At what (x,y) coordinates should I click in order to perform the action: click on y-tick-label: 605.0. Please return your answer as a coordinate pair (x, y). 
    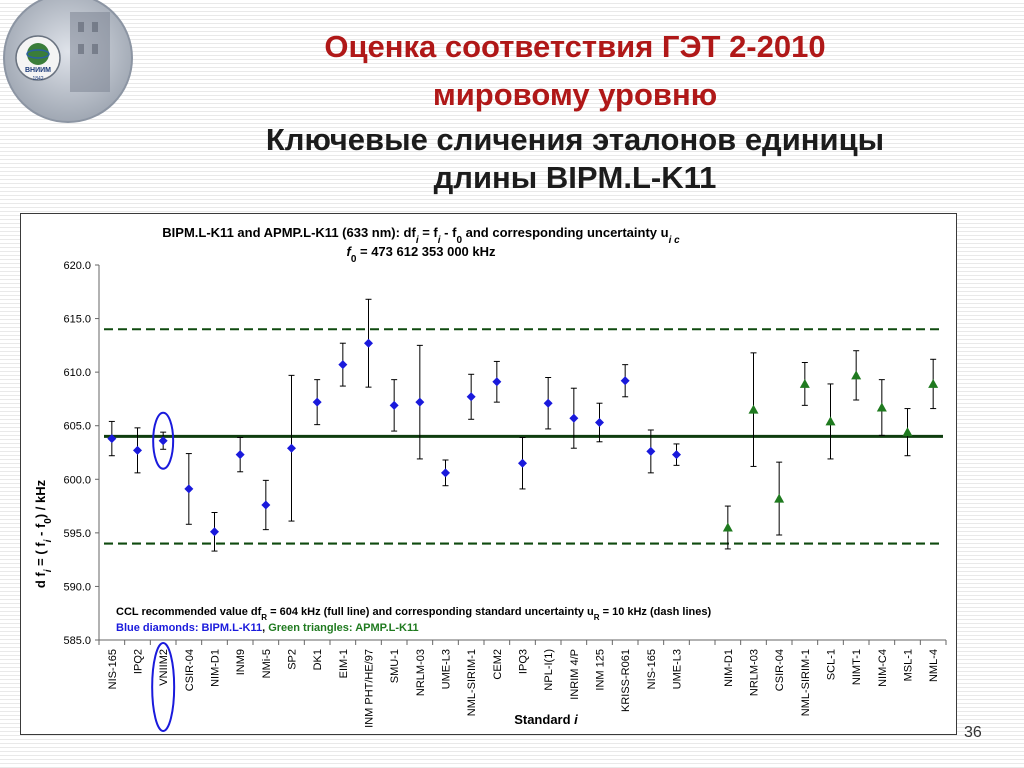
    Looking at the image, I should click on (77, 427).